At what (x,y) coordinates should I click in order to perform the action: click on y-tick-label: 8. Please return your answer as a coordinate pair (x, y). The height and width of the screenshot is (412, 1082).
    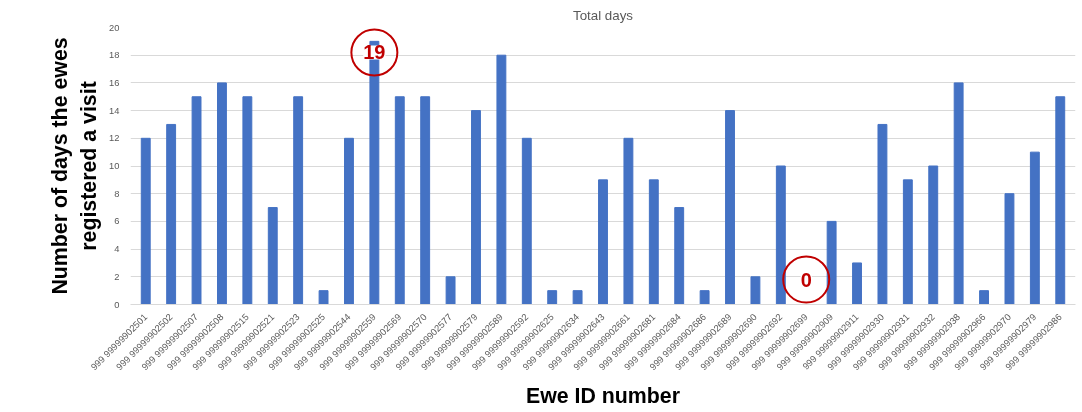
    Looking at the image, I should click on (117, 193).